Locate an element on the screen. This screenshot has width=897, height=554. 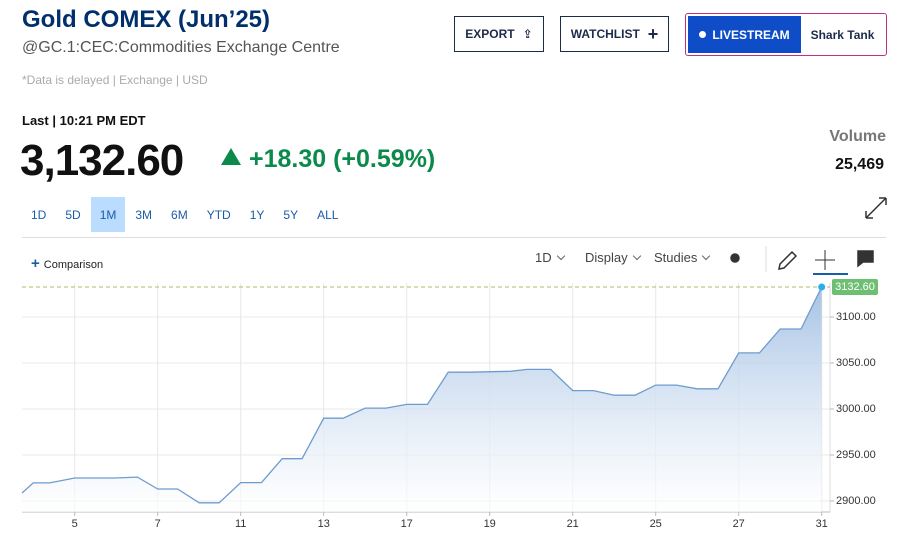
range-button: 1D is located at coordinates (39, 214).